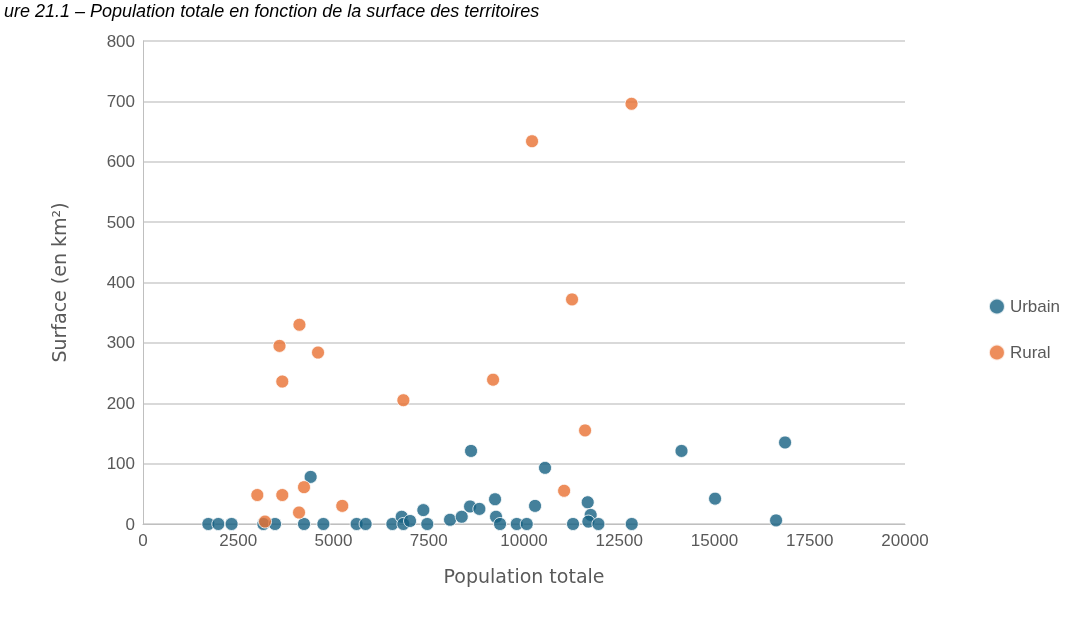  What do you see at coordinates (120, 343) in the screenshot?
I see `y-tick-label: 300` at bounding box center [120, 343].